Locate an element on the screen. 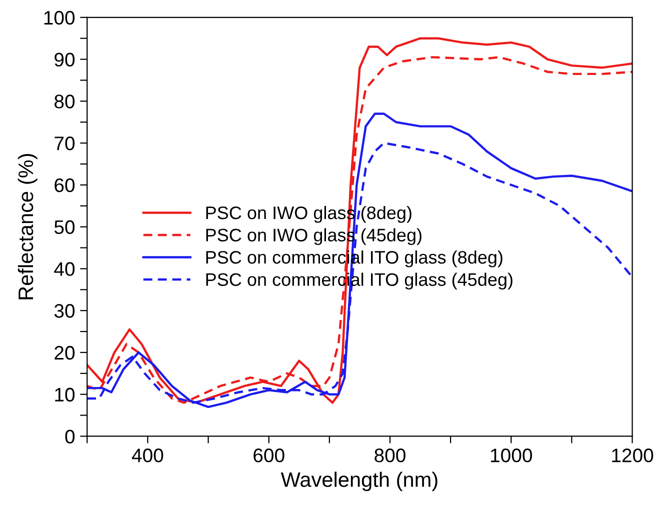 This screenshot has height=512, width=660. y-tick-label: 40 is located at coordinates (64, 269).